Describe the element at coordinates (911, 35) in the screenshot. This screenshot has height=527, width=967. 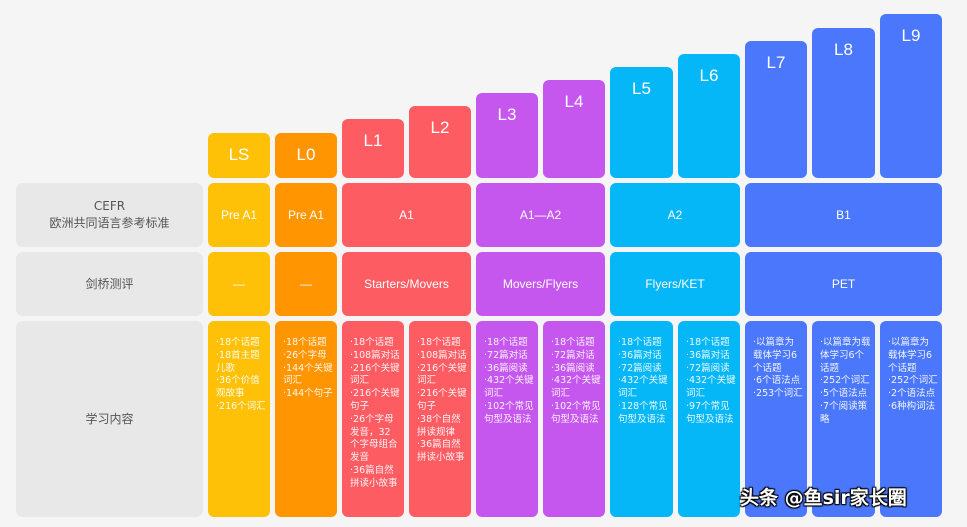
I see `level-name: L9` at that location.